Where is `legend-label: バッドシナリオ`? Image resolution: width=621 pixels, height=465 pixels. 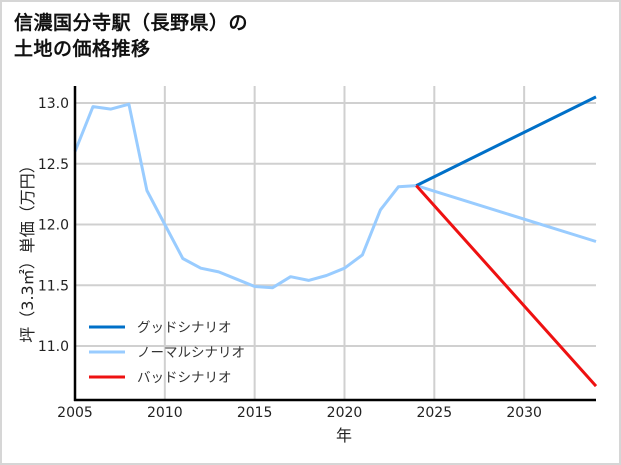 legend-label: バッドシナリオ is located at coordinates (184, 378).